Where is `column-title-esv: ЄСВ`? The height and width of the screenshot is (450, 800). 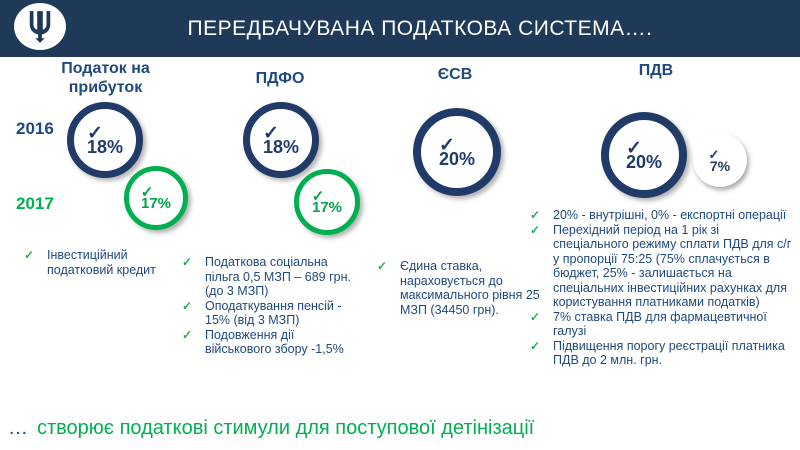 column-title-esv: ЄСВ is located at coordinates (455, 74).